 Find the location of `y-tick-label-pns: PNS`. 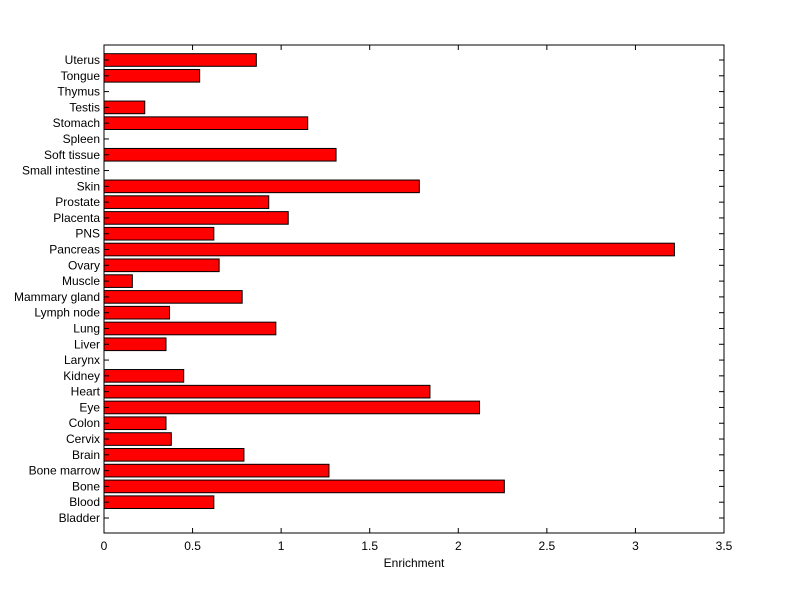

y-tick-label-pns: PNS is located at coordinates (87, 234).